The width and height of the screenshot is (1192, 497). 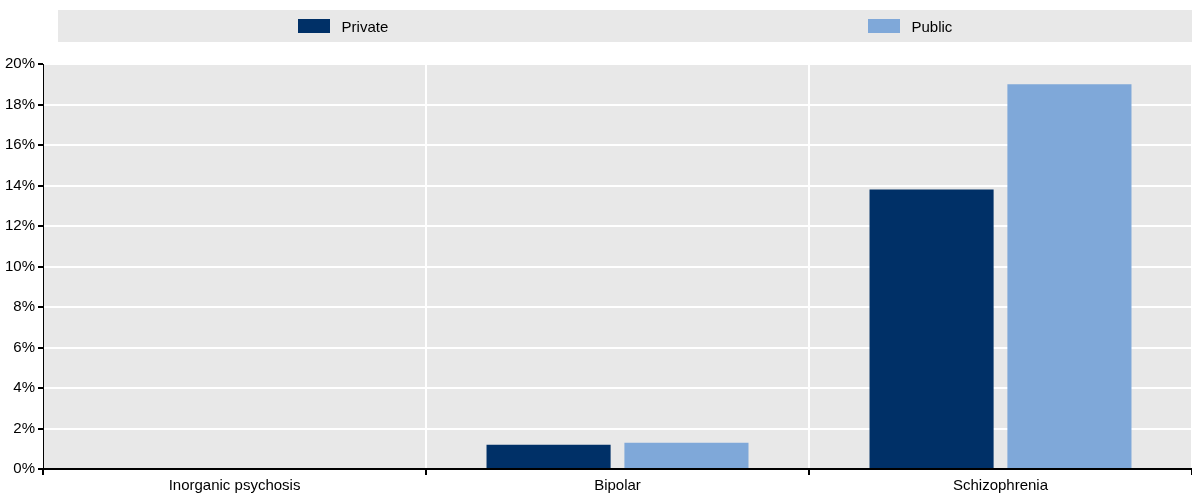 What do you see at coordinates (365, 26) in the screenshot?
I see `legend-label: Private` at bounding box center [365, 26].